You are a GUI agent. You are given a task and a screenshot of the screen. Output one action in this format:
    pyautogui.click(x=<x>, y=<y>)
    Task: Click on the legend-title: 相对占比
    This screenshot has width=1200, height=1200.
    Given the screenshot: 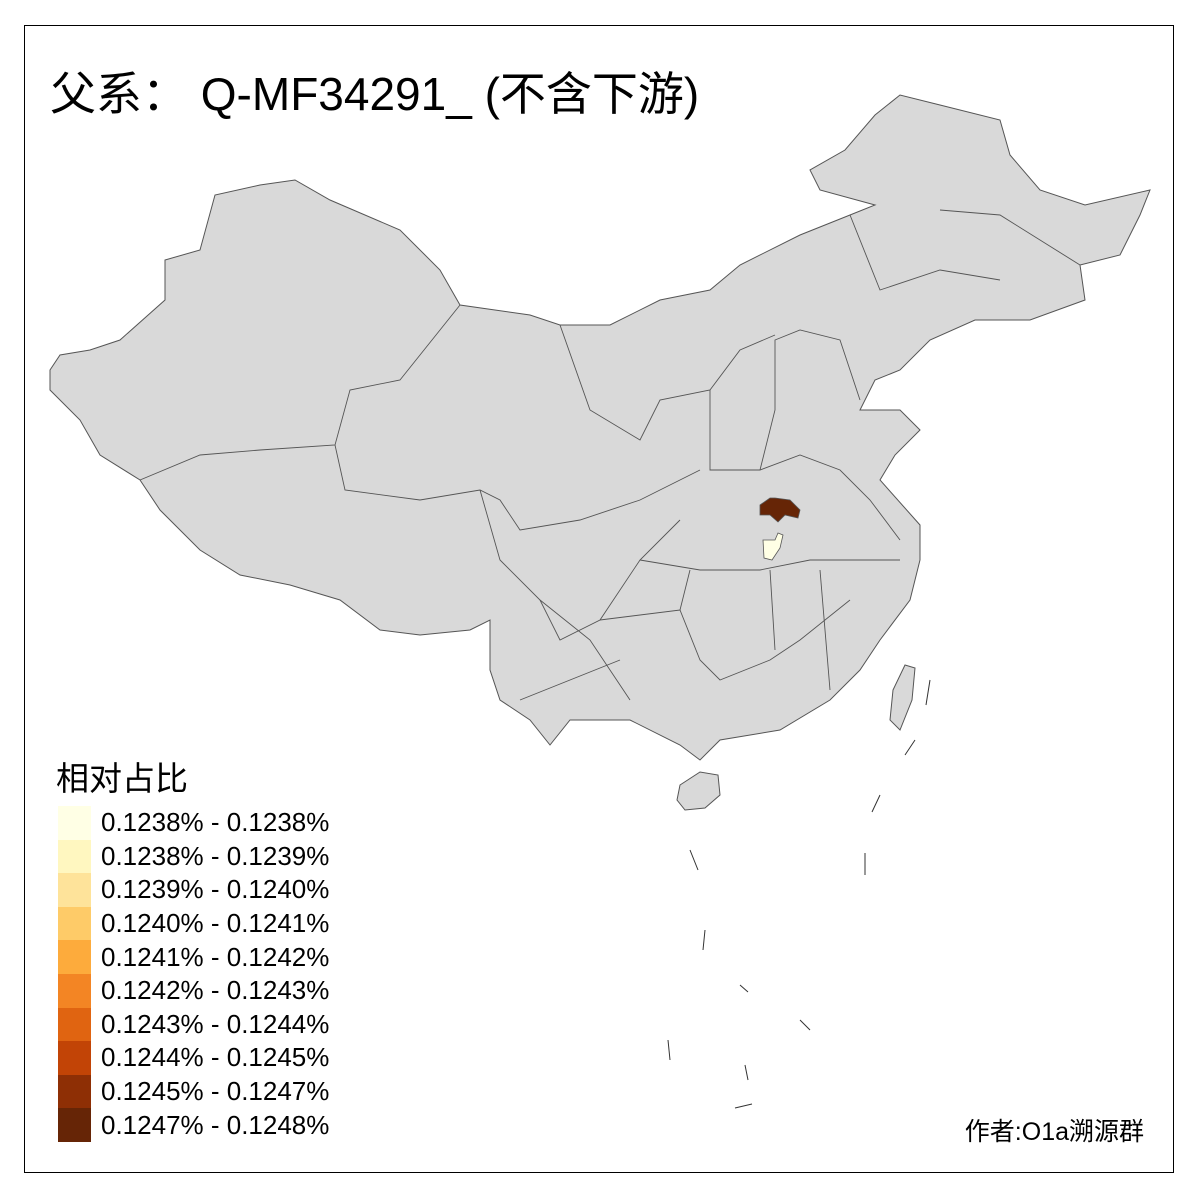 What is the action you would take?
    pyautogui.click(x=122, y=778)
    